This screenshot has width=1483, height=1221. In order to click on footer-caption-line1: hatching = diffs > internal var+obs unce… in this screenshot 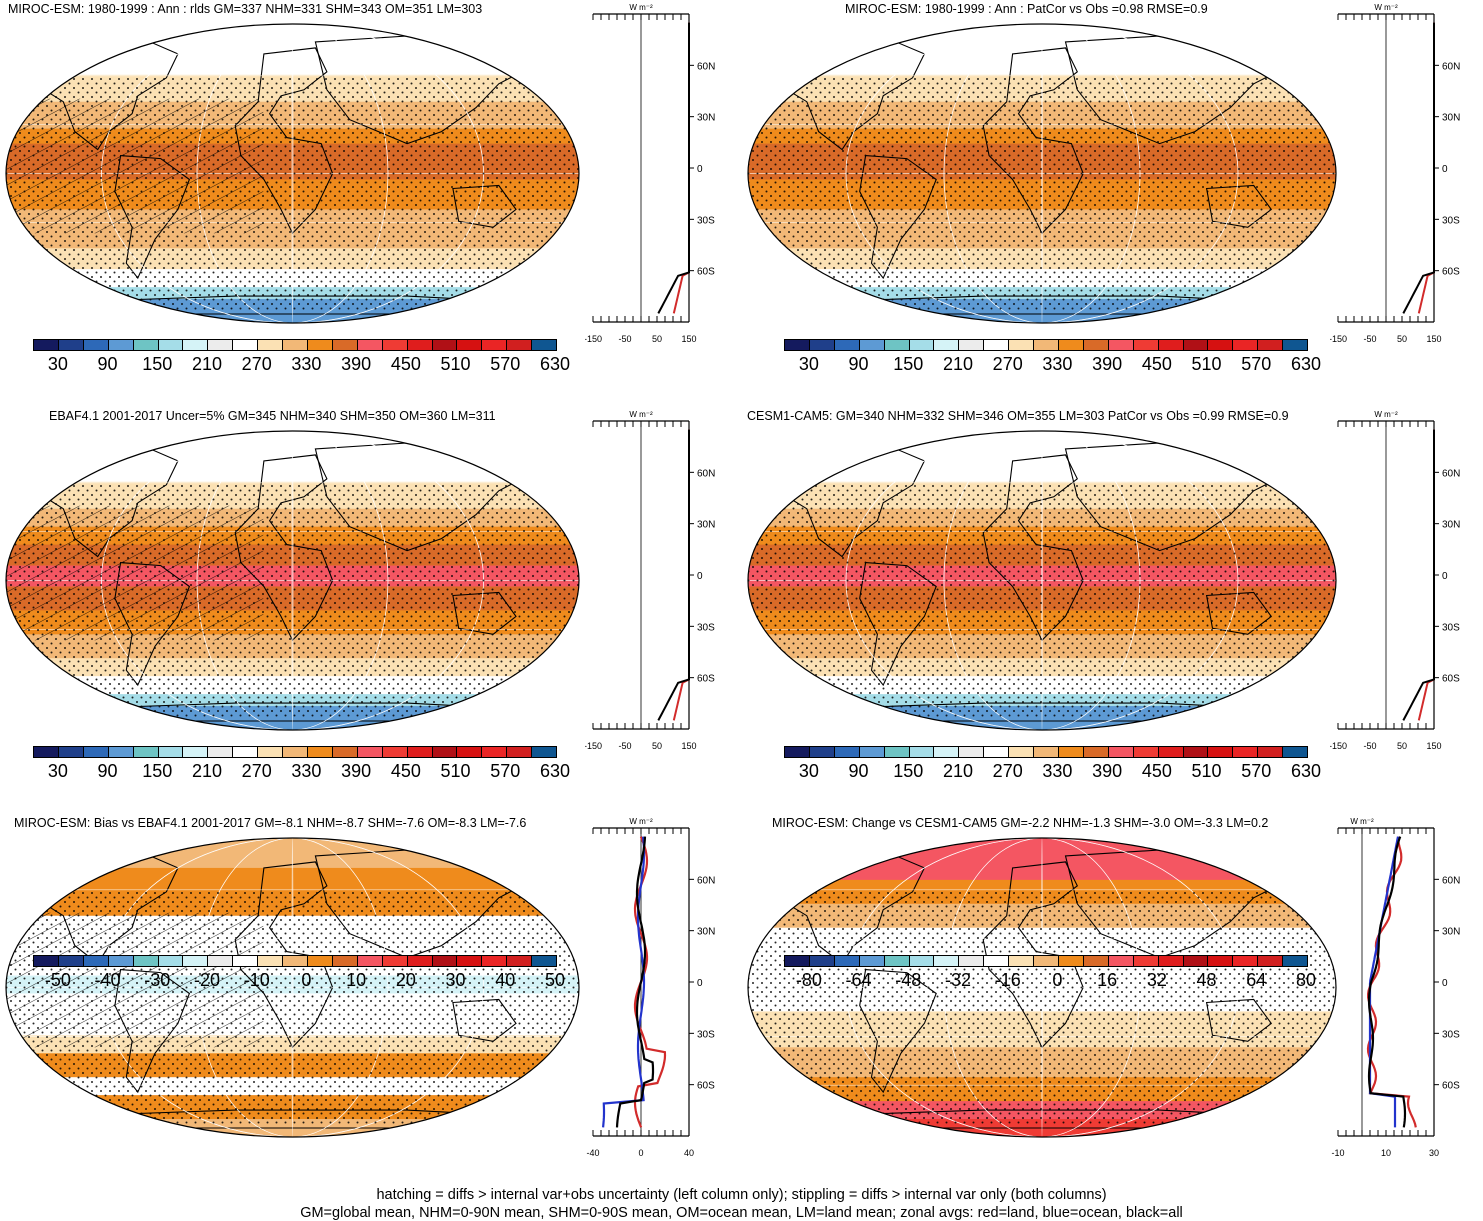, I will do `click(741, 1195)`.